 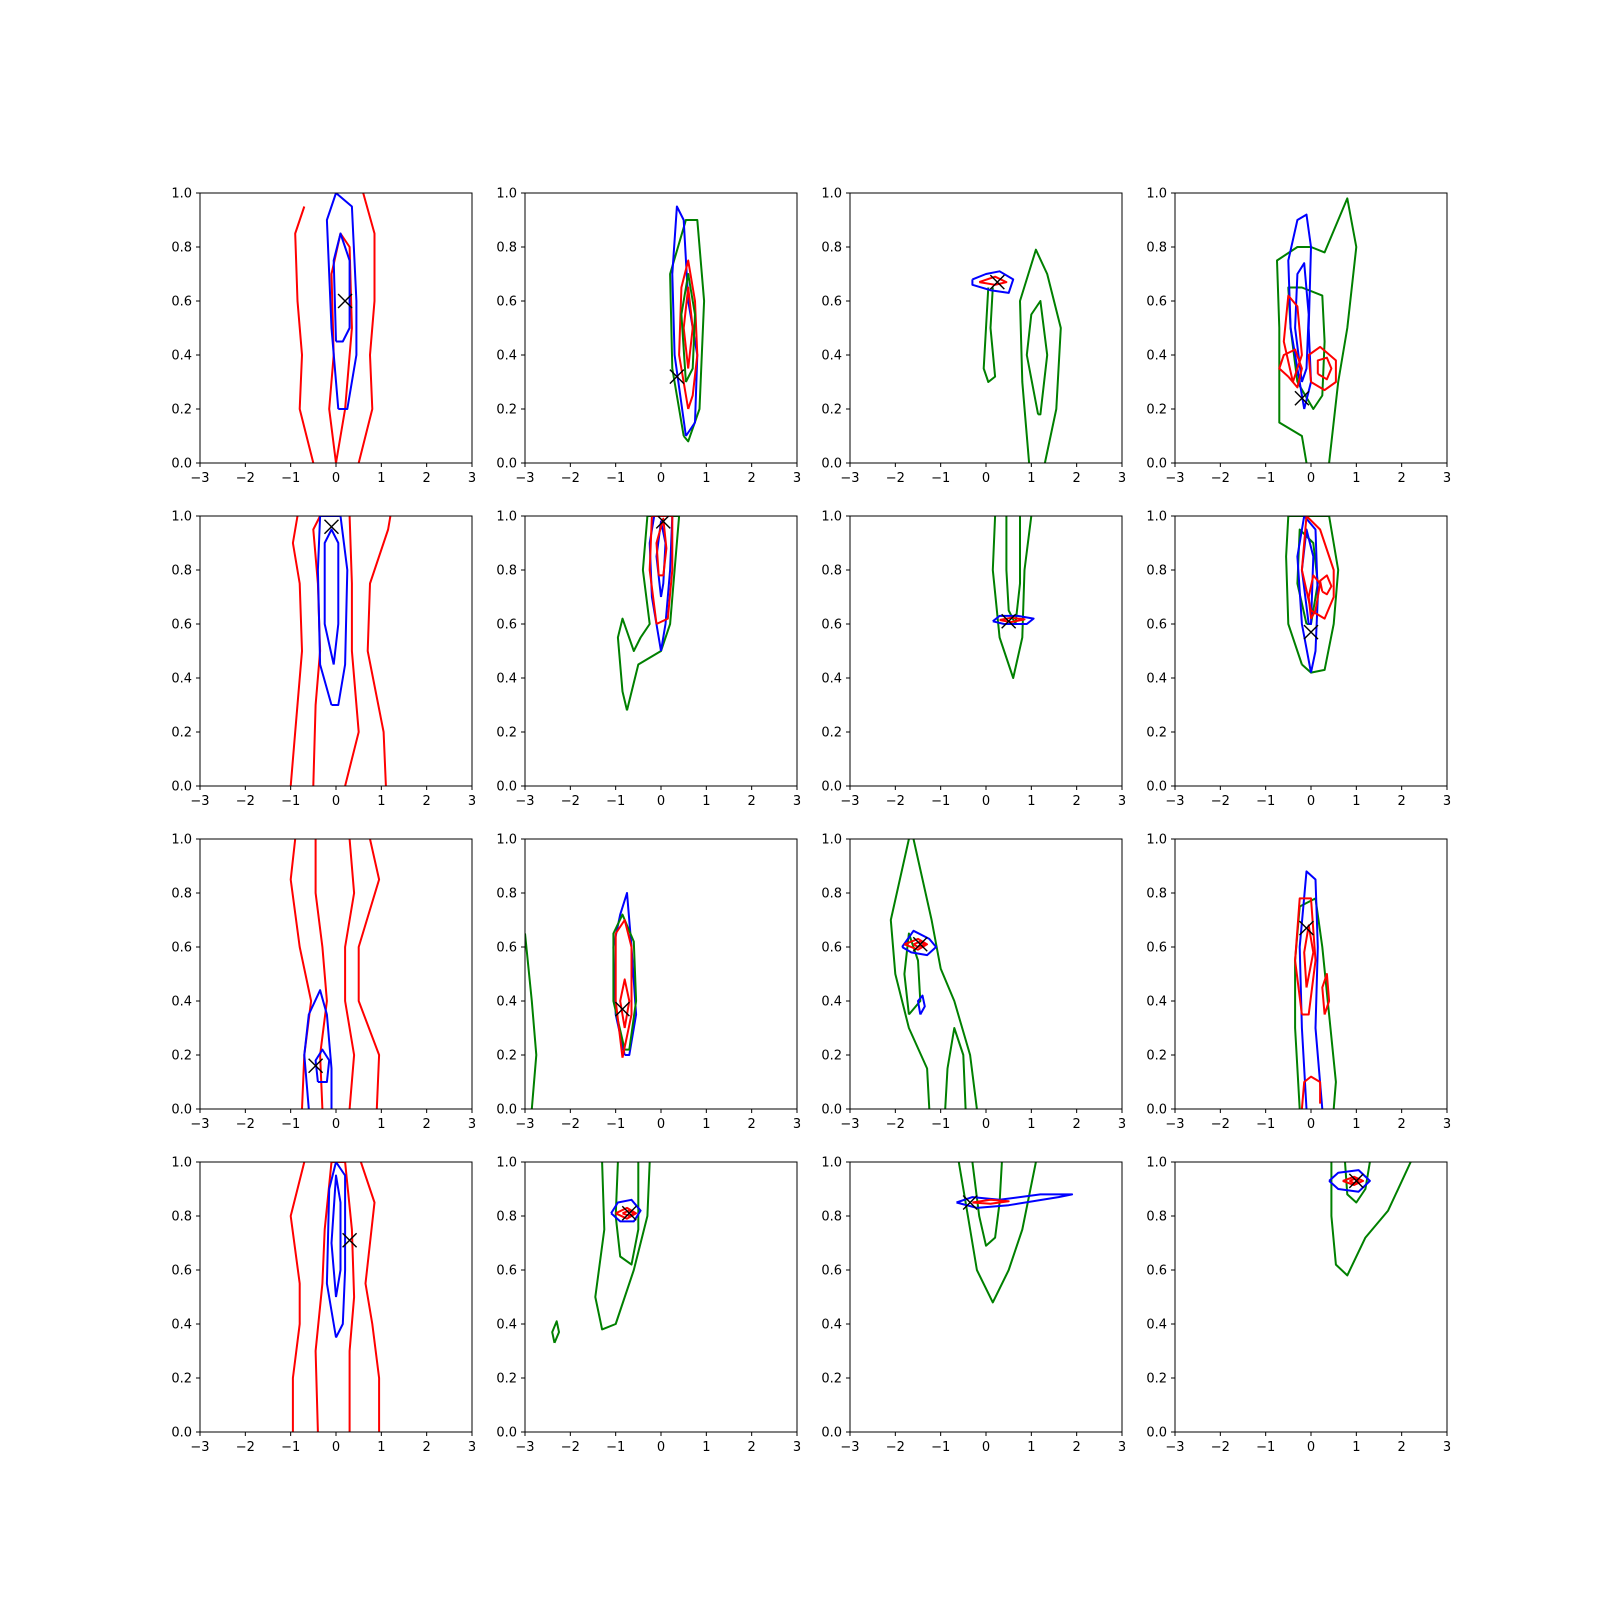 I want to click on subplot-1-4: −3 −2 −1 0 1 2 3 0.0 0.2 0.4 0.6 0.8 1.0, so click(x=1298, y=337).